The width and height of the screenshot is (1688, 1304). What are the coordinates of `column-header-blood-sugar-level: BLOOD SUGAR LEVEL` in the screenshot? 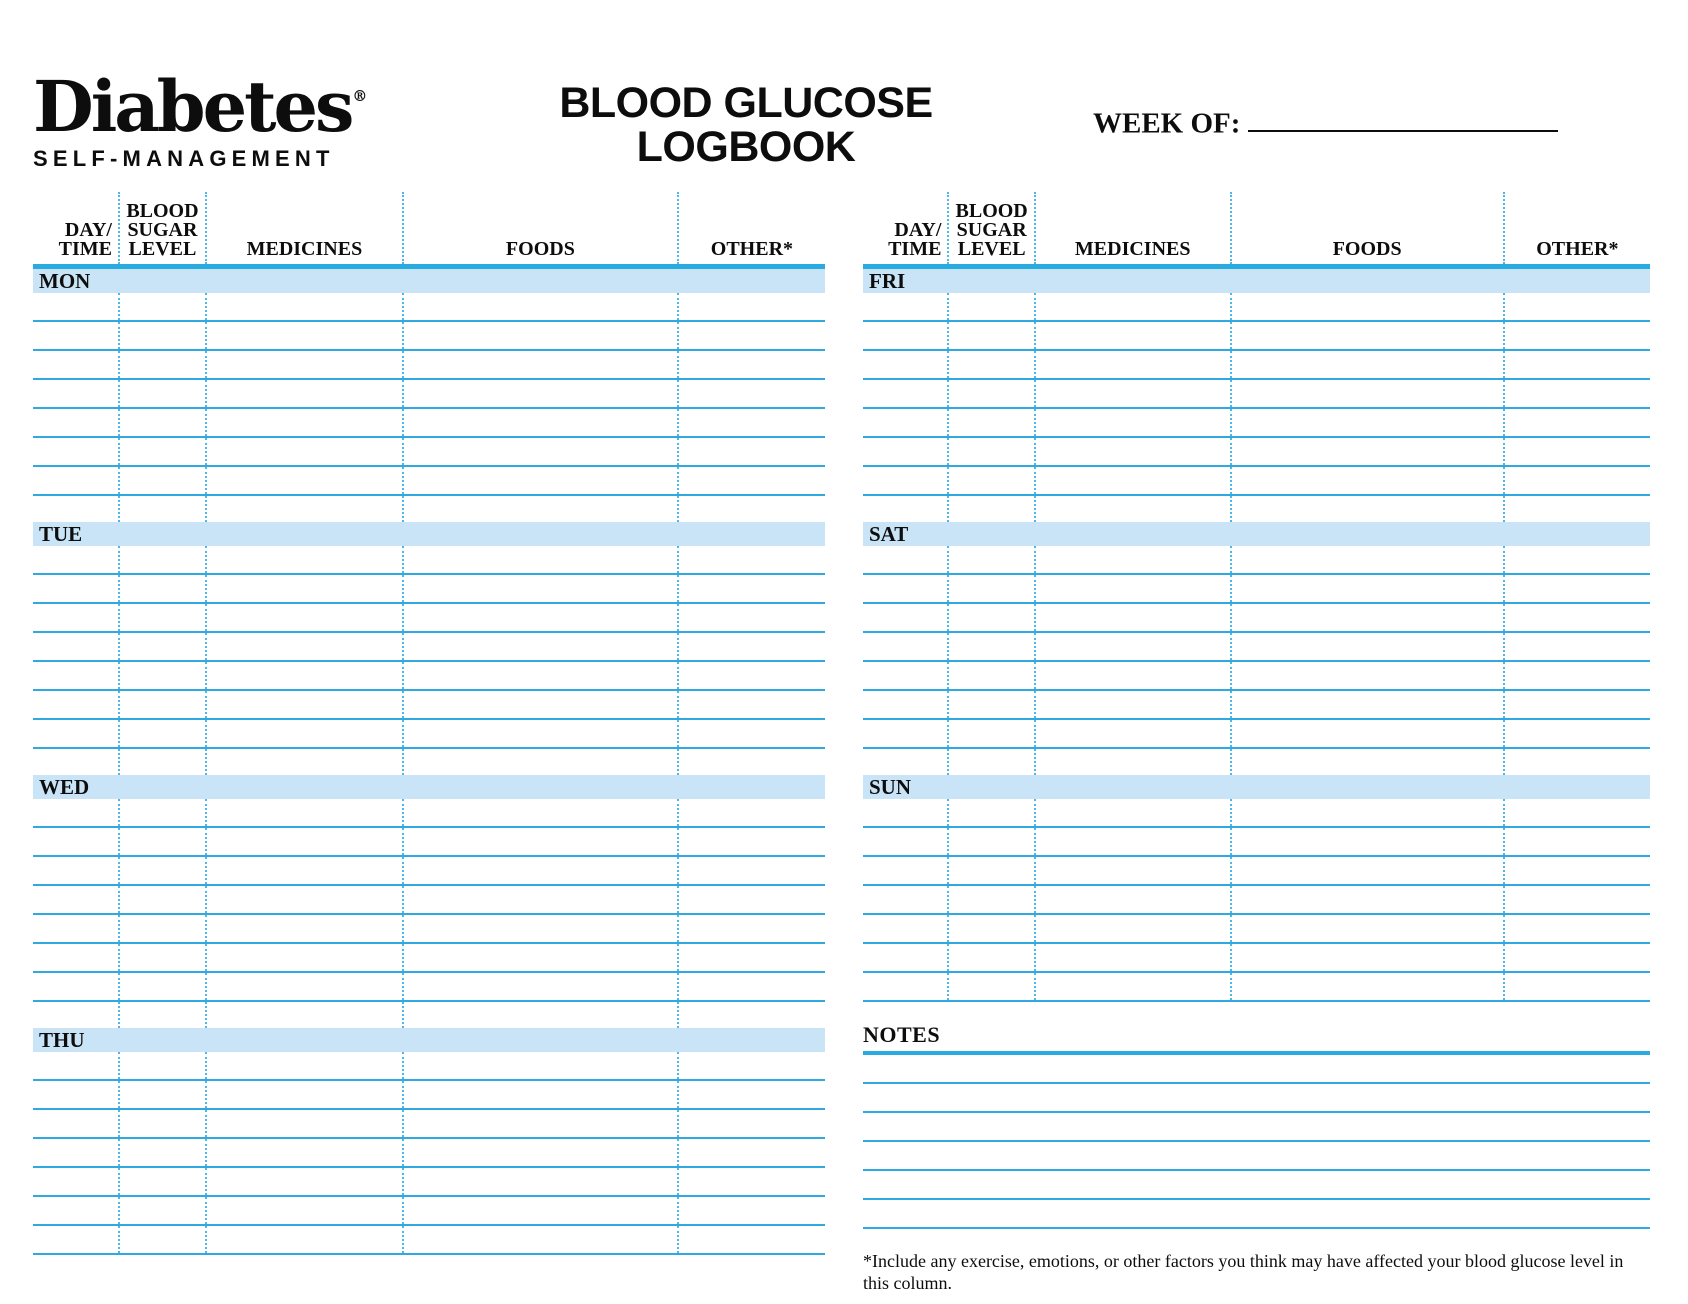 It's located at (161, 228).